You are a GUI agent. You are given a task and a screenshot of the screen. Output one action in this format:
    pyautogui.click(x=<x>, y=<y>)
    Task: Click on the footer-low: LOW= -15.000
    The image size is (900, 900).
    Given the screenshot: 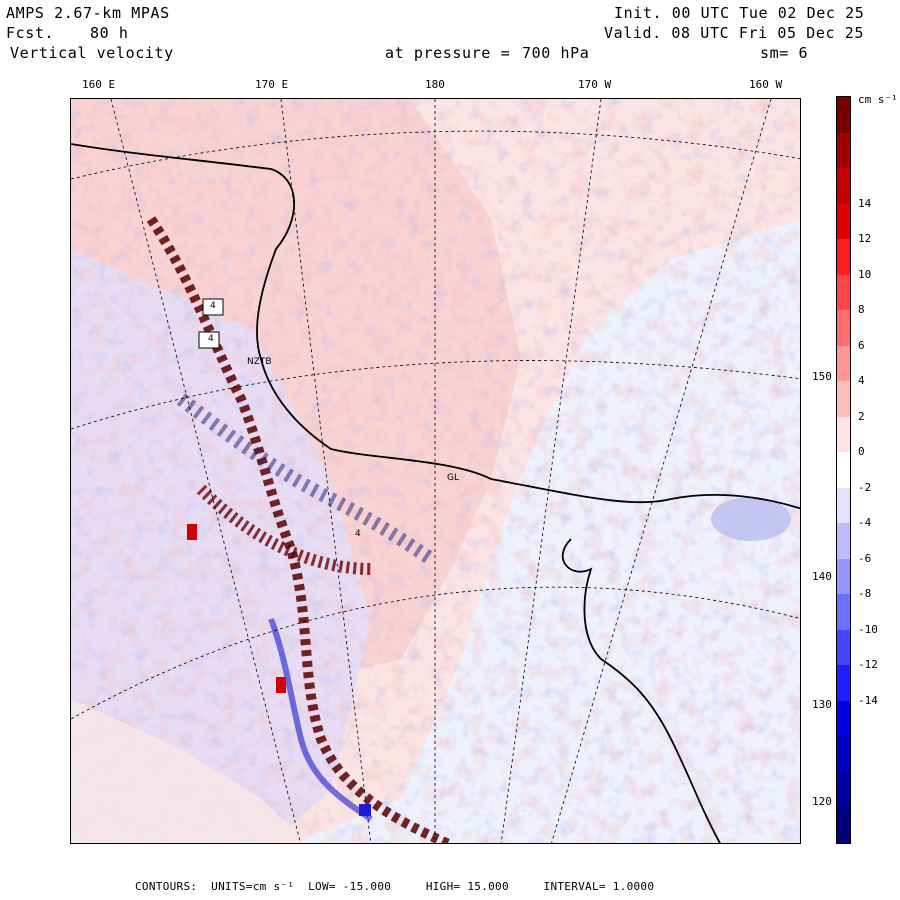 What is the action you would take?
    pyautogui.click(x=350, y=886)
    